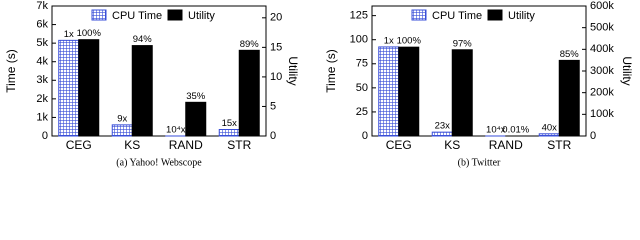 The image size is (640, 240). Describe the element at coordinates (122, 118) in the screenshot. I see `value-label: 9x` at that location.